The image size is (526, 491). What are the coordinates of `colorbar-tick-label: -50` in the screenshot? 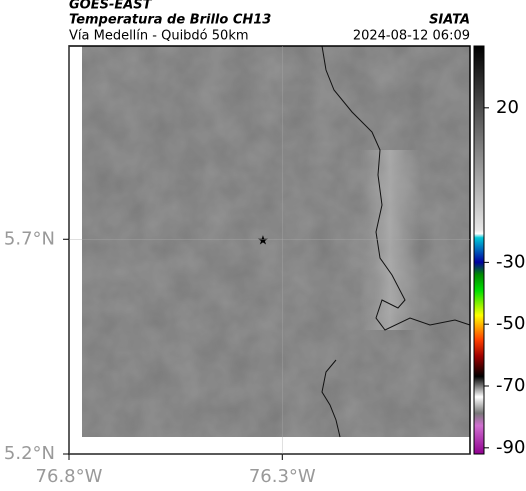 It's located at (510, 323).